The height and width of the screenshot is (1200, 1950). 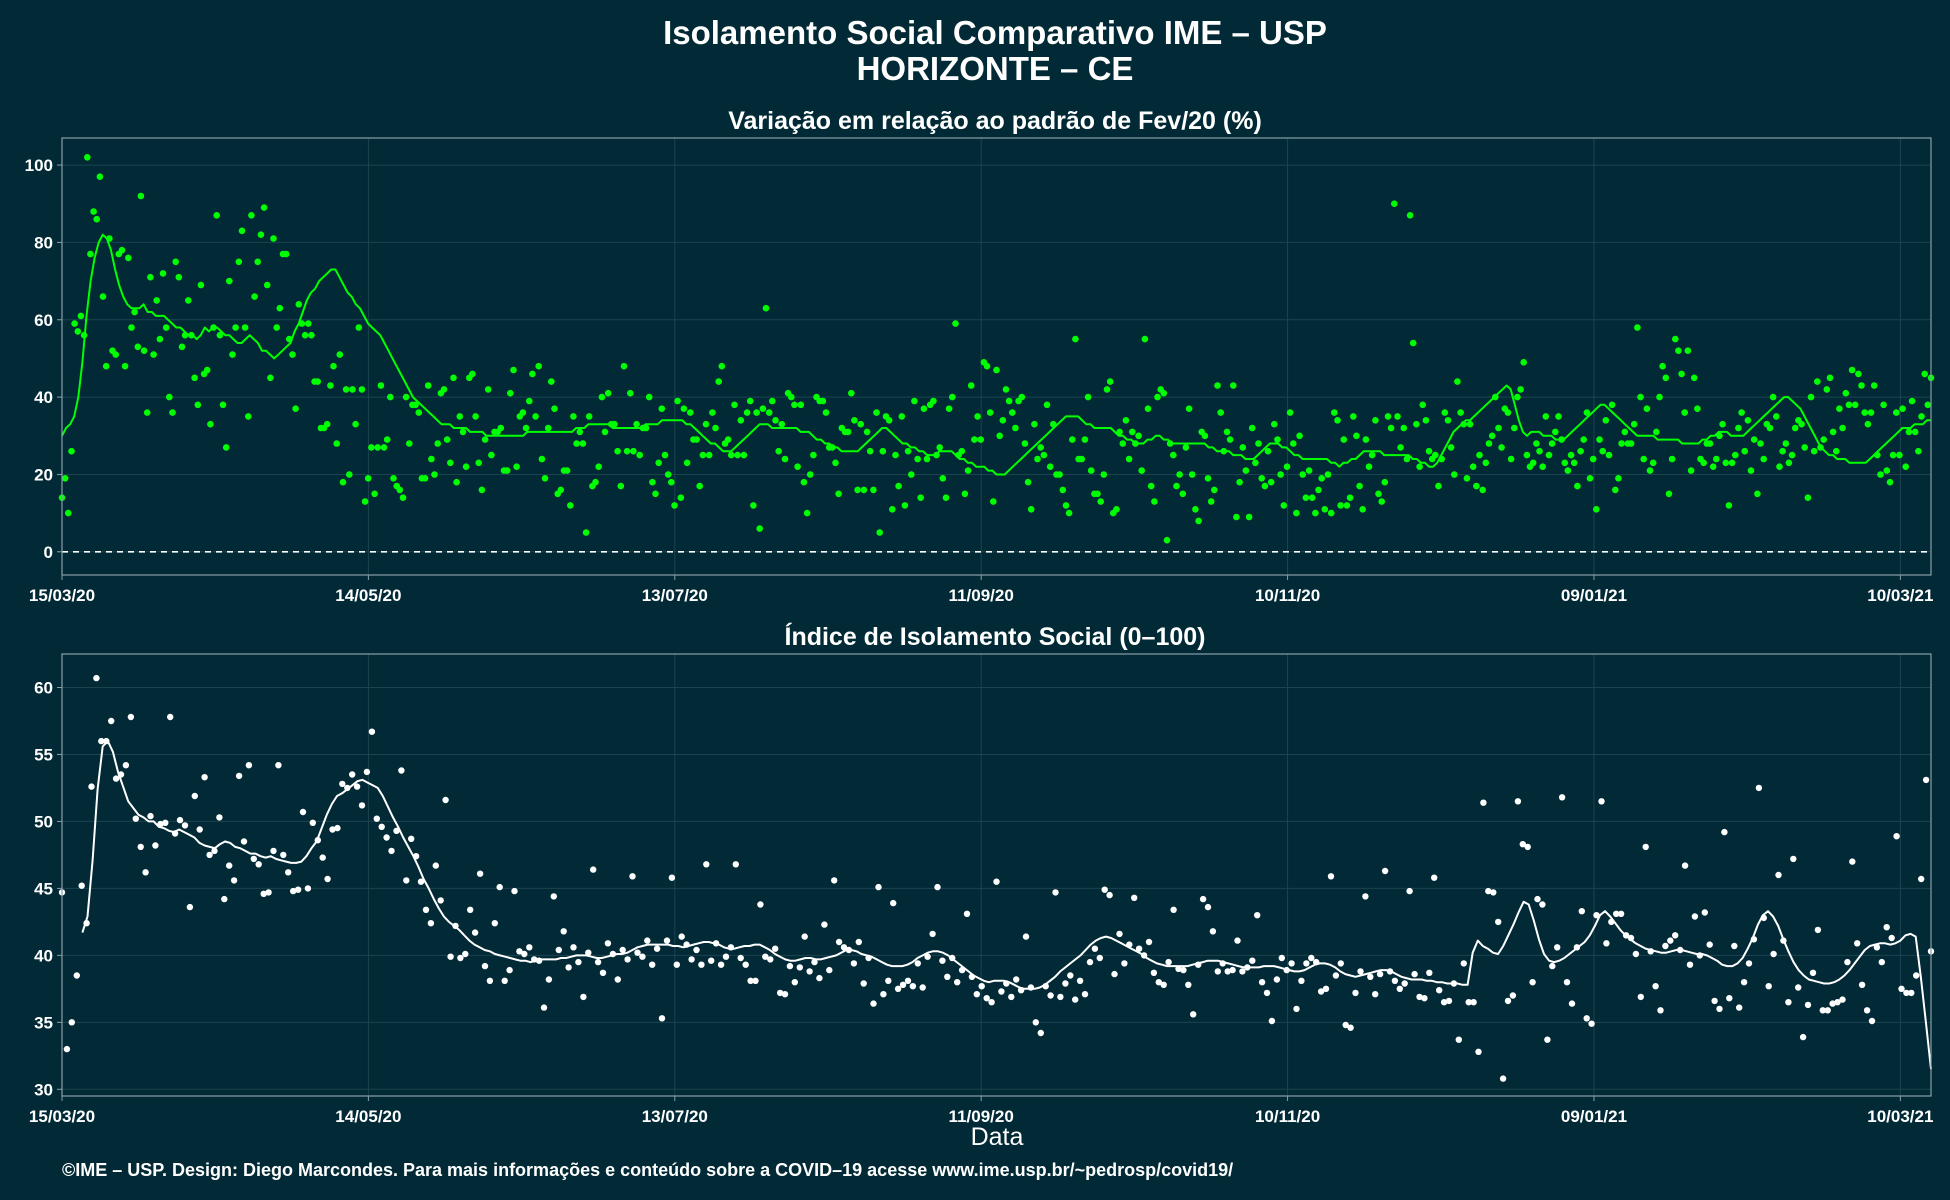 I want to click on top-x-tick-label: 10/03/21, so click(x=1900, y=595).